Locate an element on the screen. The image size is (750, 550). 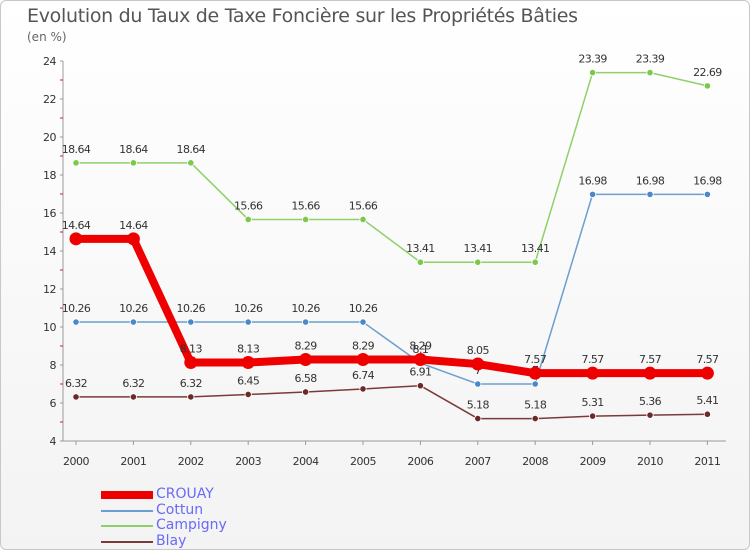
data-label-campigny: 23.39 is located at coordinates (650, 59).